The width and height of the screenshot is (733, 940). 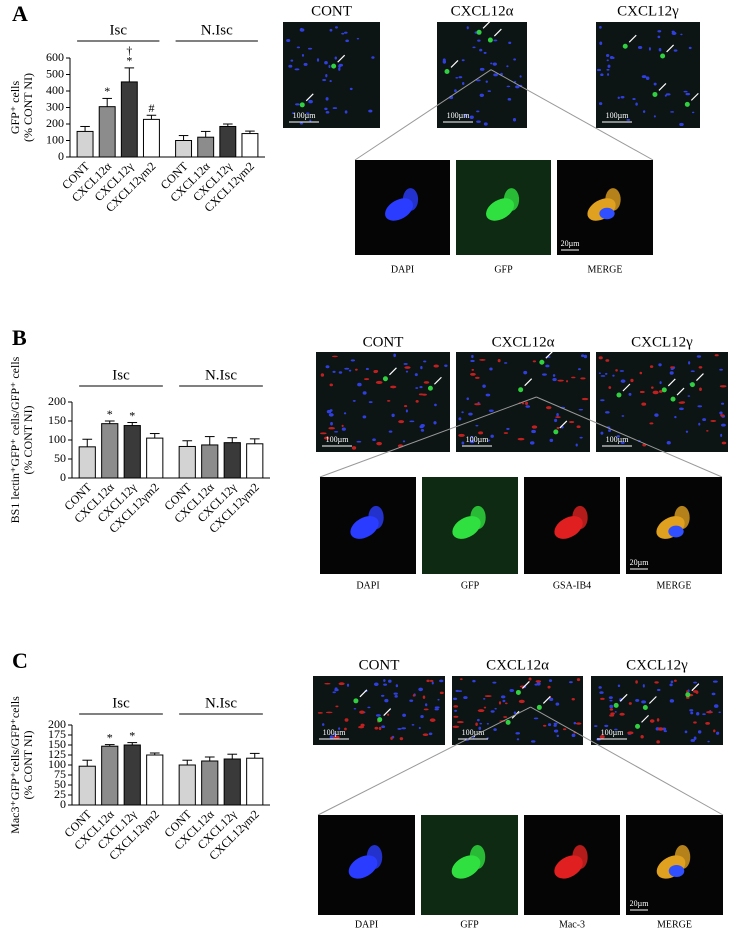 What do you see at coordinates (57, 401) in the screenshot?
I see `y-tick-label: 200` at bounding box center [57, 401].